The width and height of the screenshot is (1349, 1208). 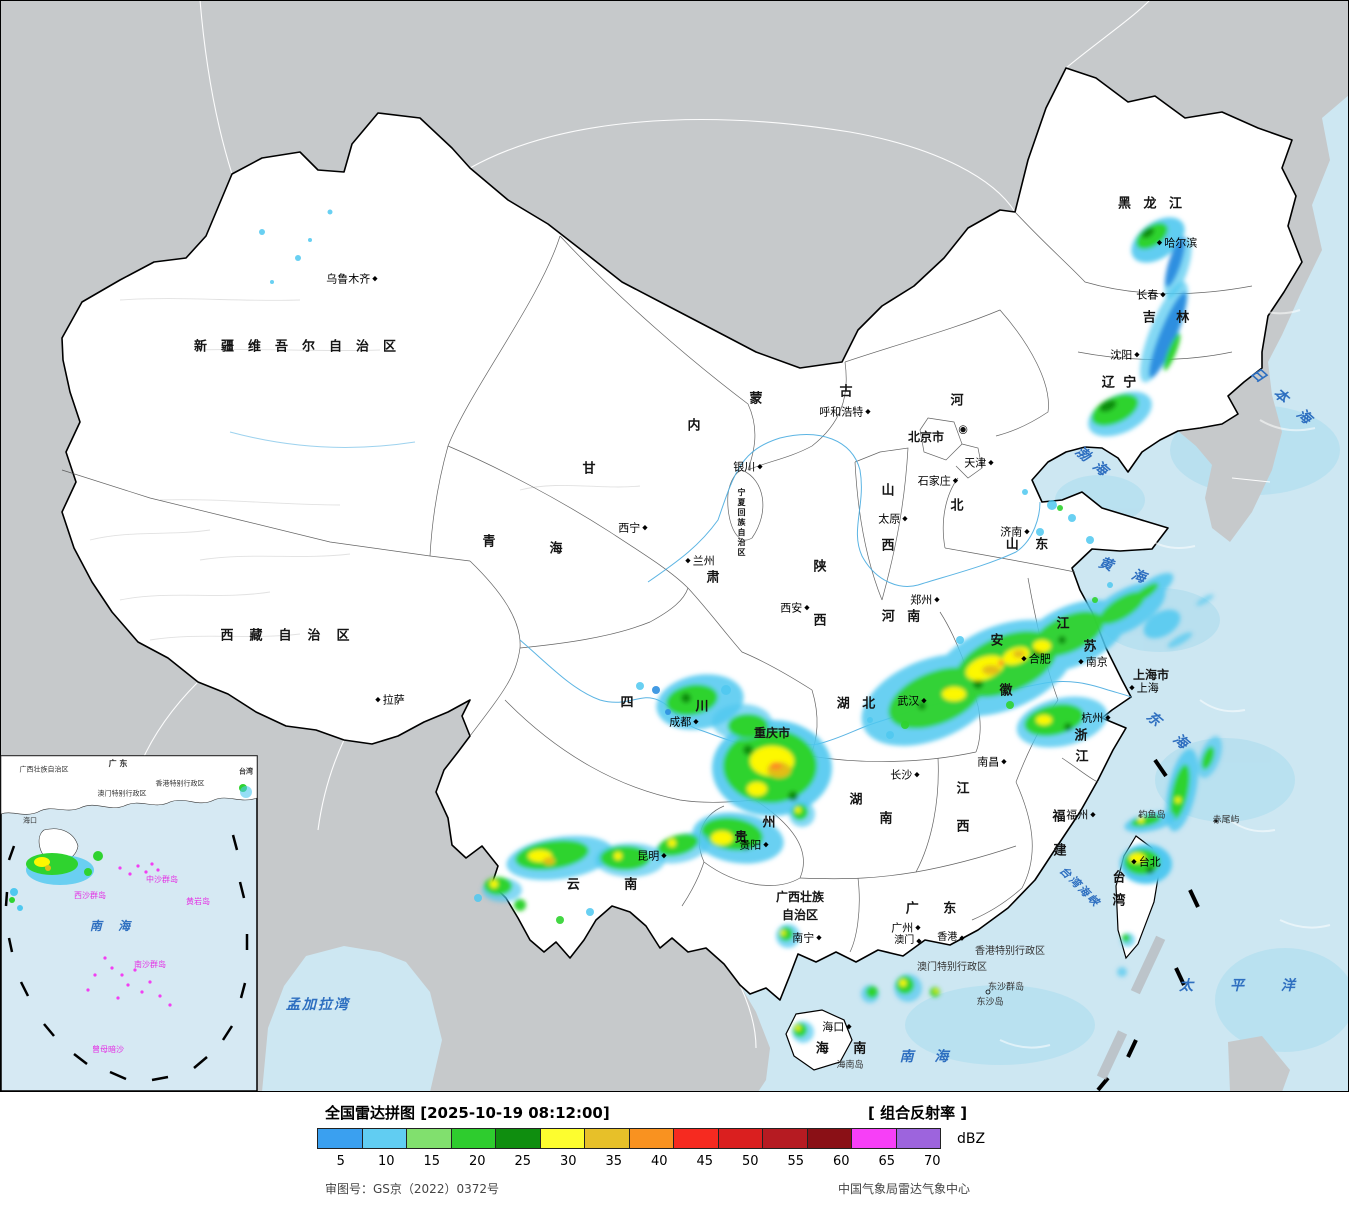 I want to click on inset-island-label: 曾母暗沙, so click(x=108, y=1049).